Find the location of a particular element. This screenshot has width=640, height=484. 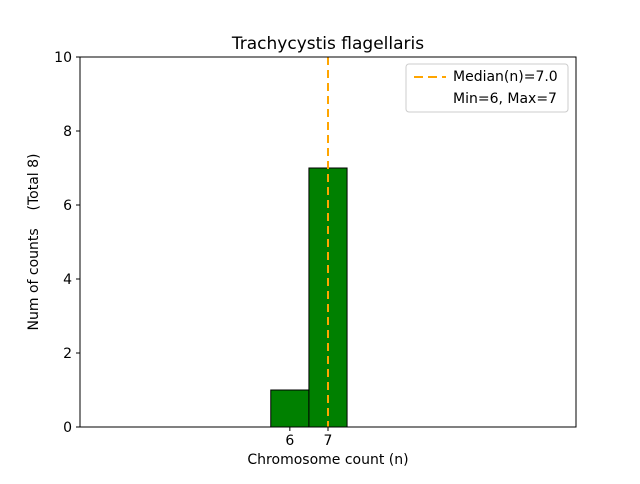

y-tick-label: 8 is located at coordinates (67, 132).